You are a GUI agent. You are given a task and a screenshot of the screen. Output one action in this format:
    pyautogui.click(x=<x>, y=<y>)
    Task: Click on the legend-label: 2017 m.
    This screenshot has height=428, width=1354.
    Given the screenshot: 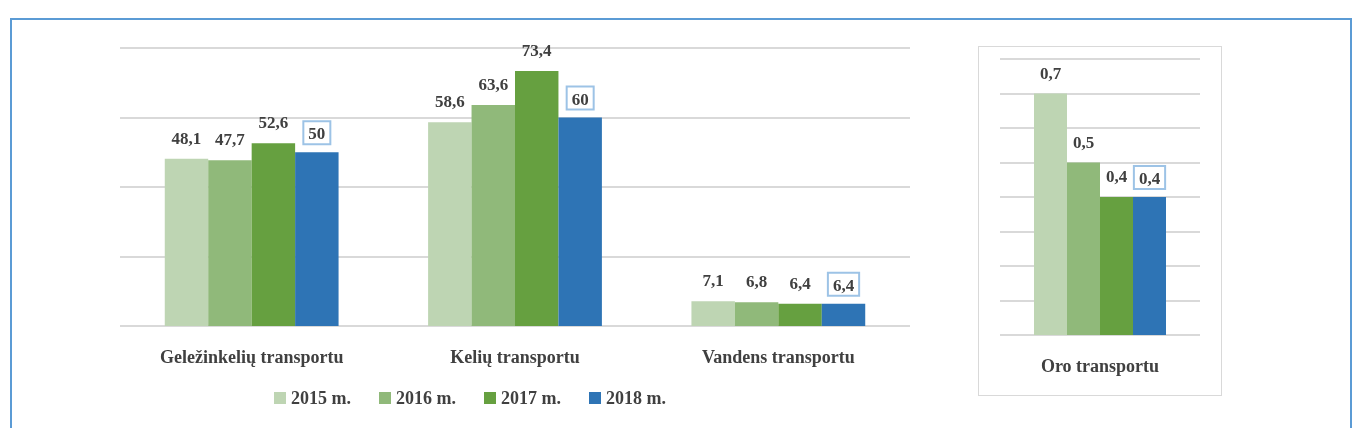 What is the action you would take?
    pyautogui.click(x=531, y=398)
    